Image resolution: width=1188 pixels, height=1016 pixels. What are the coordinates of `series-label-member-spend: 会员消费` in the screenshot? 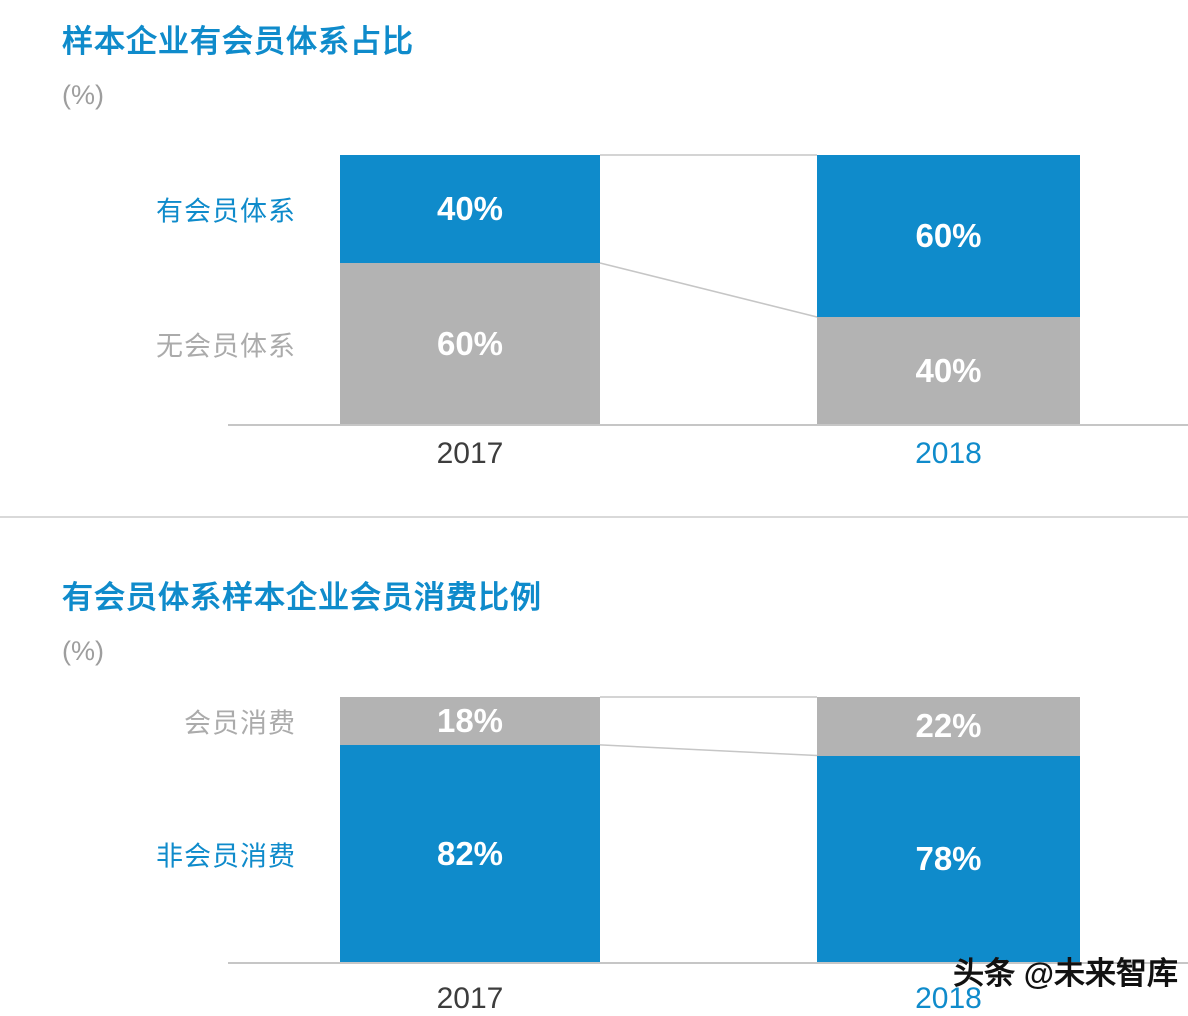 It's located at (240, 723).